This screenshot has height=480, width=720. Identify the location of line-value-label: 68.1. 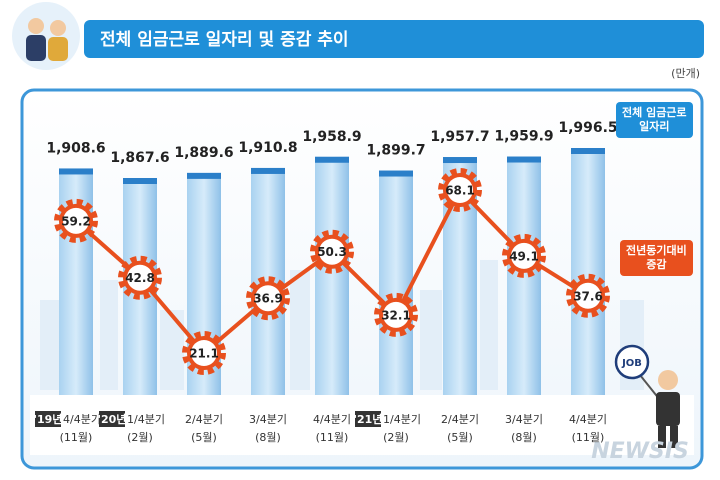
(460, 191).